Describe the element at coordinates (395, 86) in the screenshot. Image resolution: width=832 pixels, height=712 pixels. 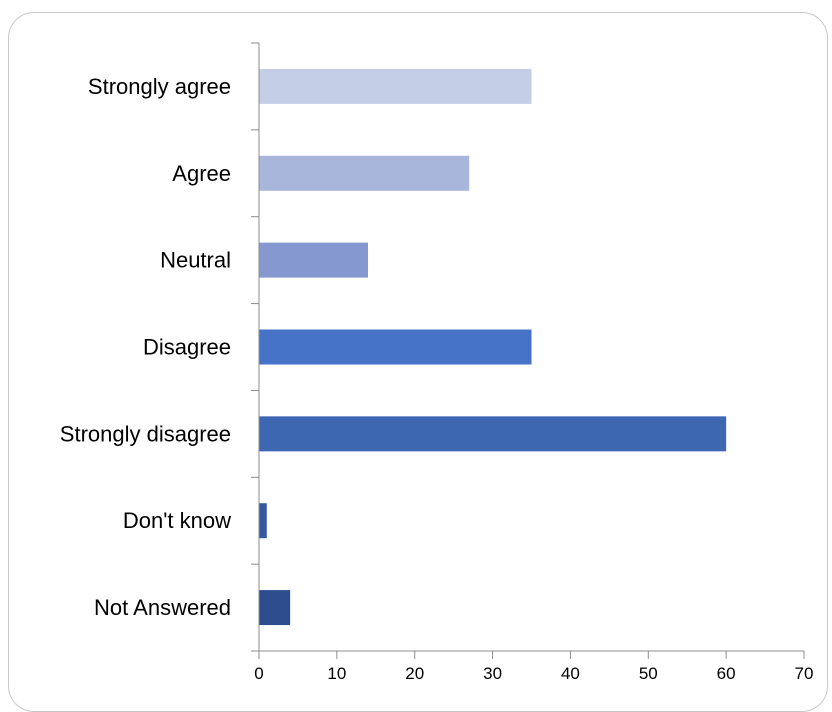
I see `bar-strongly-agree` at that location.